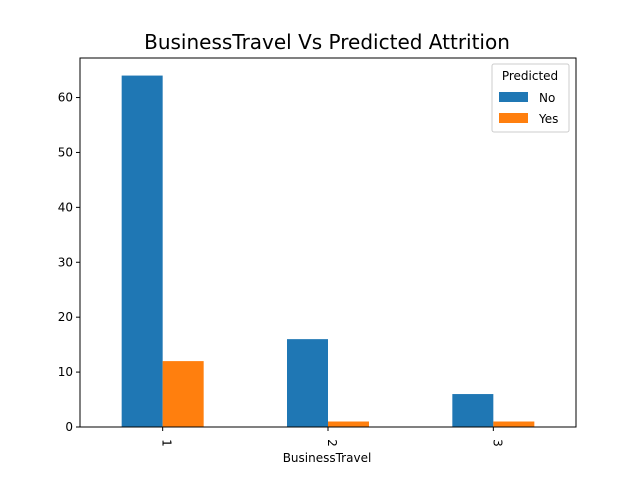  What do you see at coordinates (497, 443) in the screenshot?
I see `x-tick-label-3: 3` at bounding box center [497, 443].